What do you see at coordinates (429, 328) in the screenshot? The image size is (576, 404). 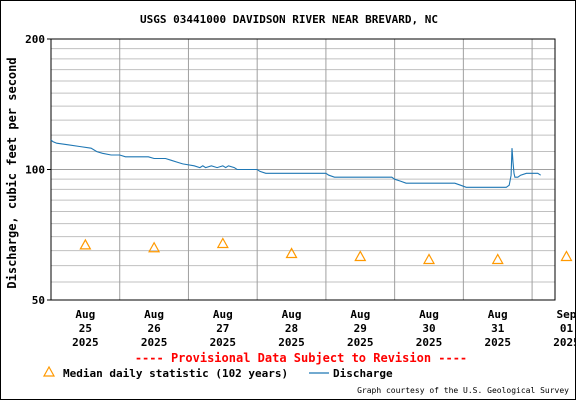 I see `x-tick-label: Aug 30 2025` at bounding box center [429, 328].